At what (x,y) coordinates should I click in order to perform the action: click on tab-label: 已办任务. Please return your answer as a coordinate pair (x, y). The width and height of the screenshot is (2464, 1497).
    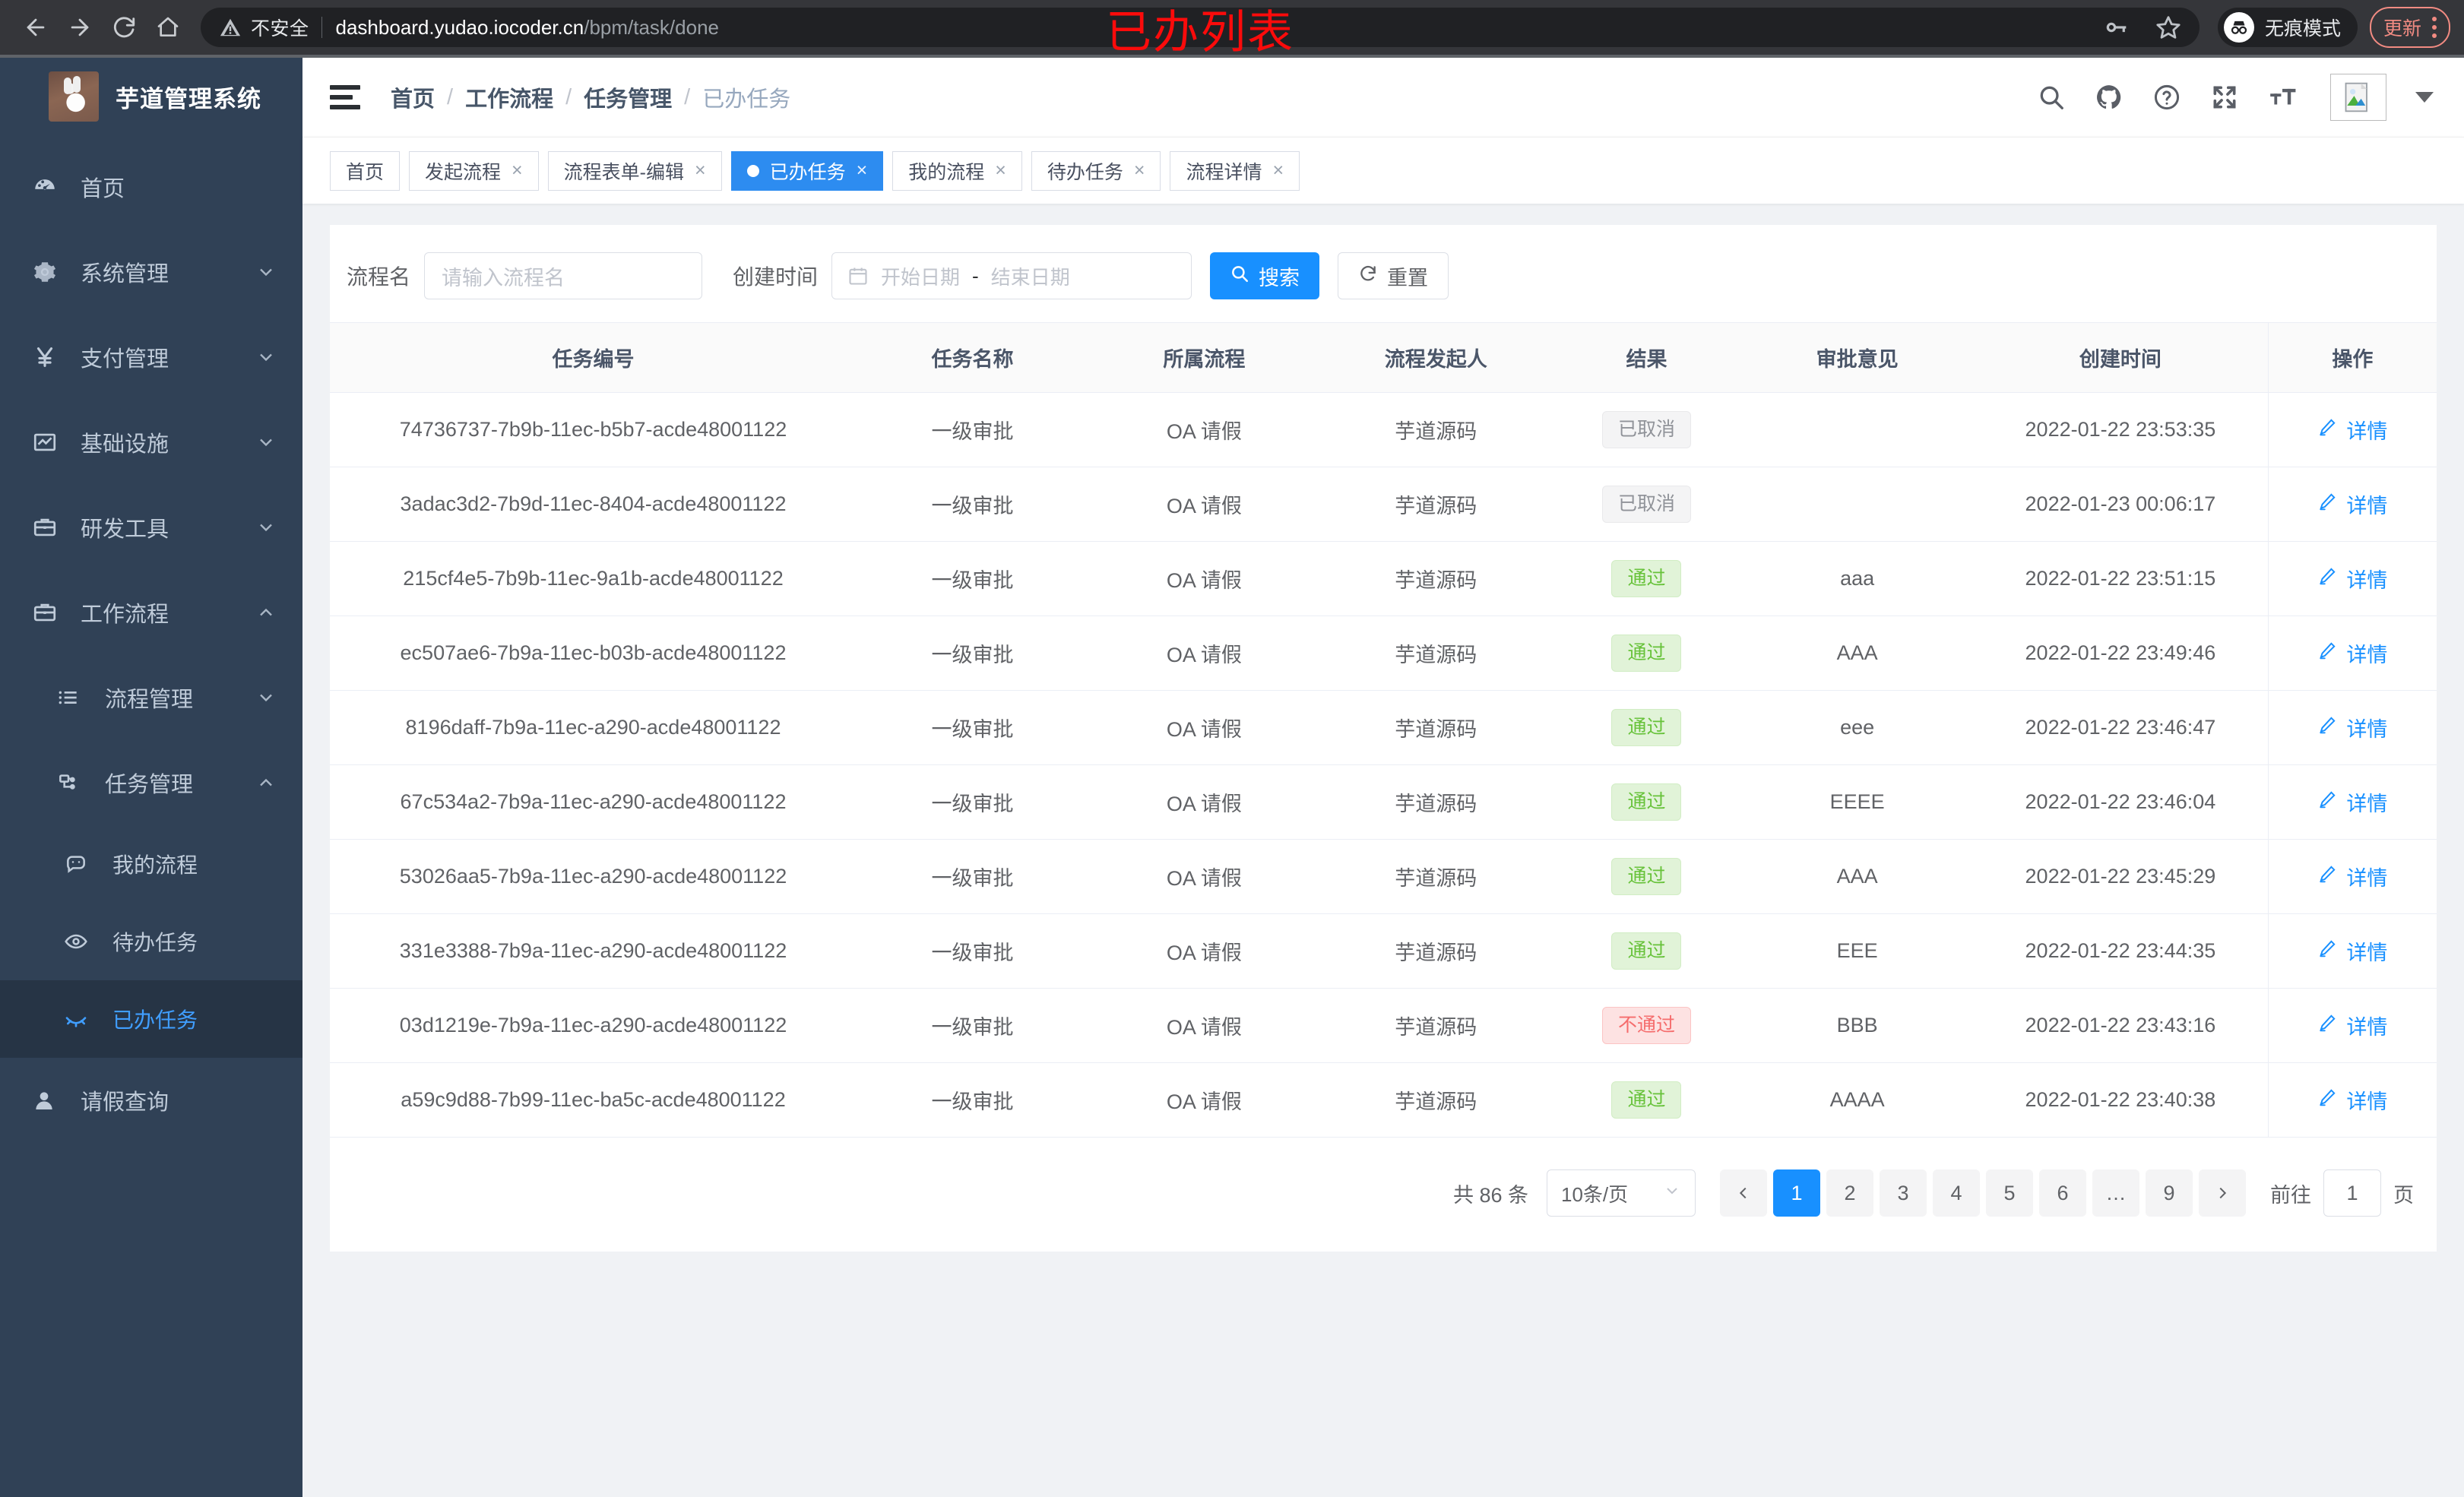
    Looking at the image, I should click on (807, 172).